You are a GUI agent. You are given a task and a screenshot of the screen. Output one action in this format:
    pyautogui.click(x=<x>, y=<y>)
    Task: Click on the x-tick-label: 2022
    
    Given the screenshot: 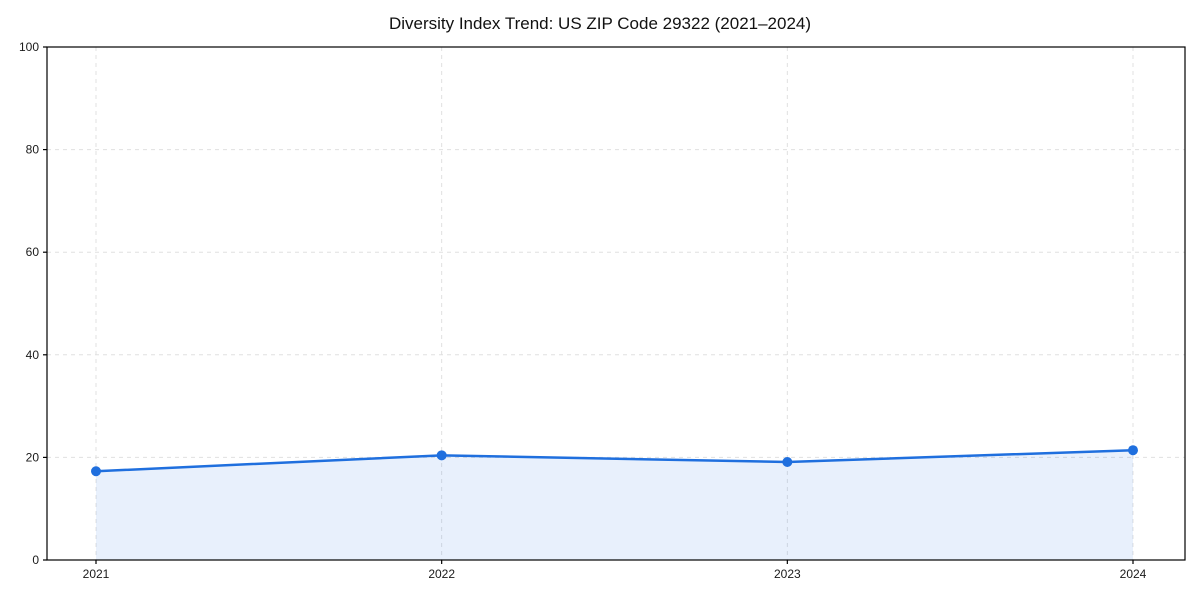 What is the action you would take?
    pyautogui.click(x=441, y=574)
    